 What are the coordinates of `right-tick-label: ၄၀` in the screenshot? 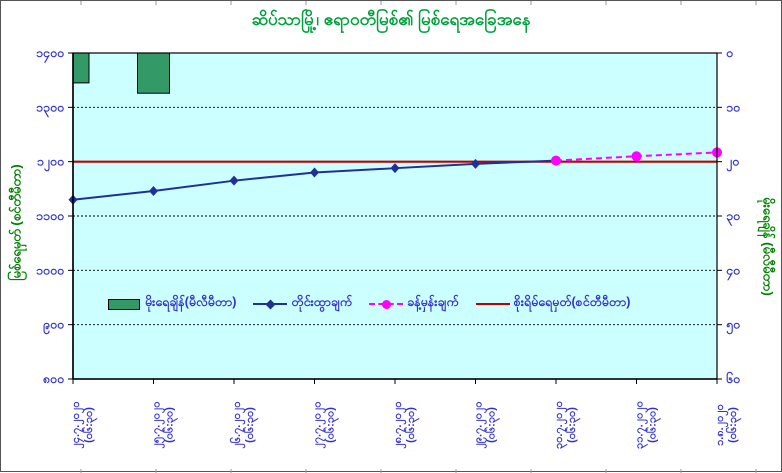 It's located at (733, 272).